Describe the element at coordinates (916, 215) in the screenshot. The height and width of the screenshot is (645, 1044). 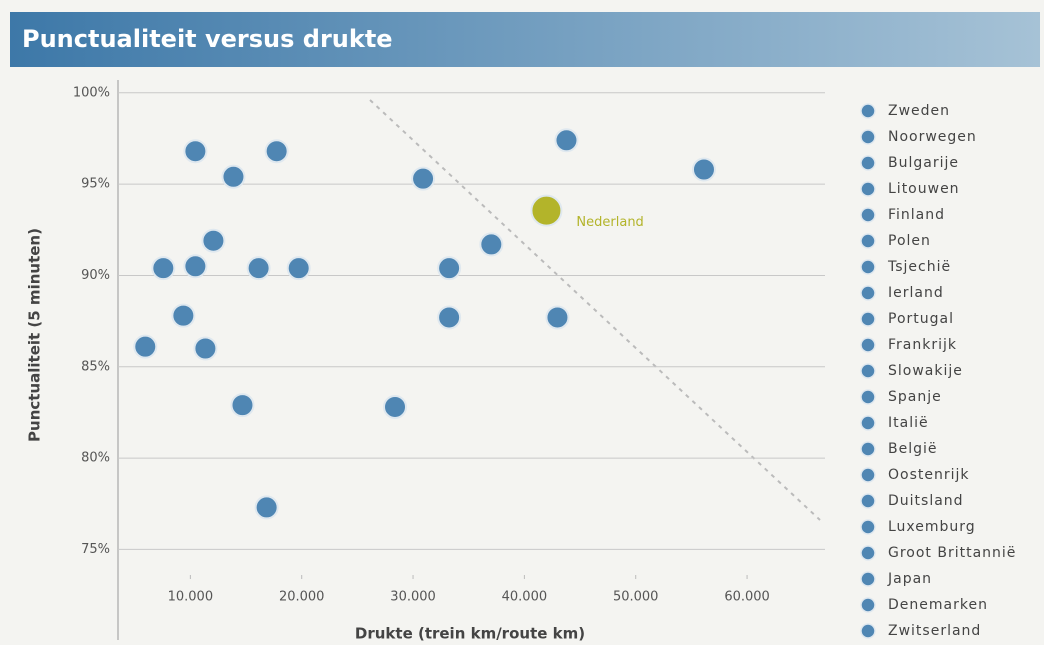
I see `legend-text: Finland` at that location.